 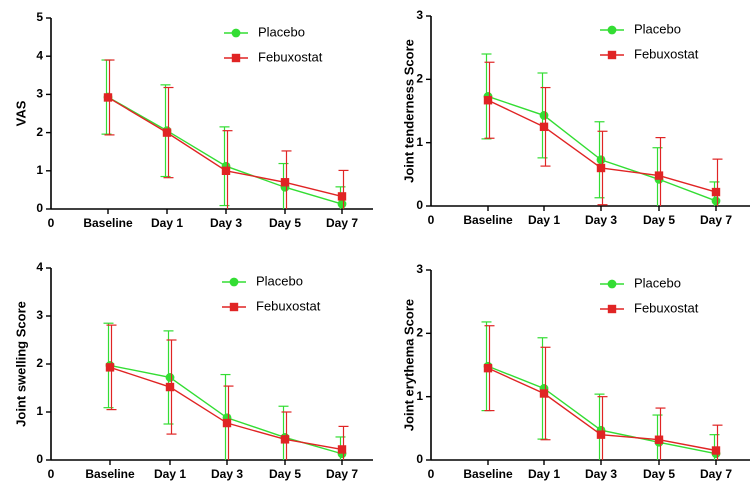 I want to click on y-axis-label: Joint swelling Score, so click(x=20, y=364).